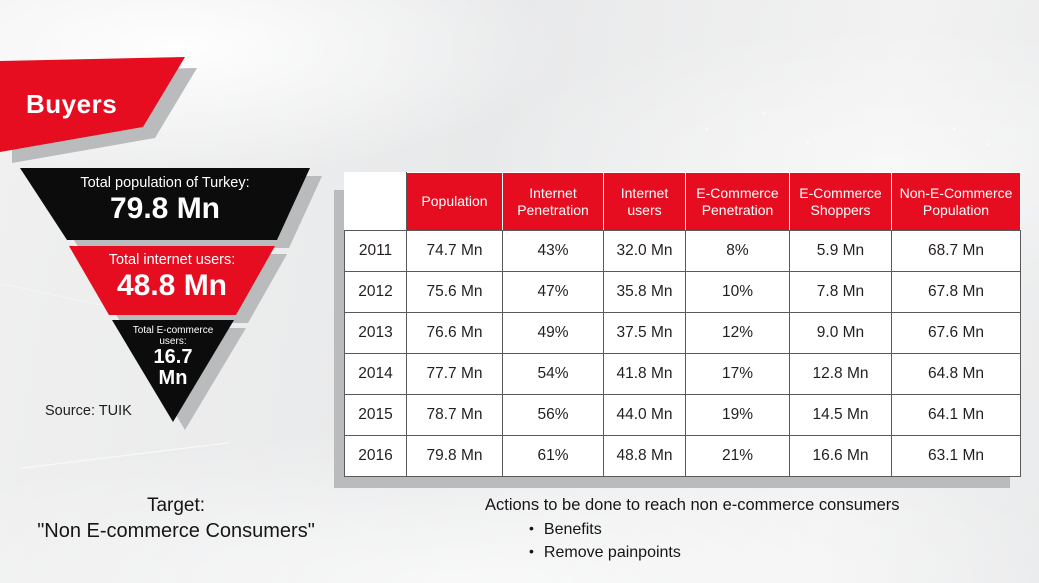  I want to click on value-cell: 75.6 Mn, so click(454, 292).